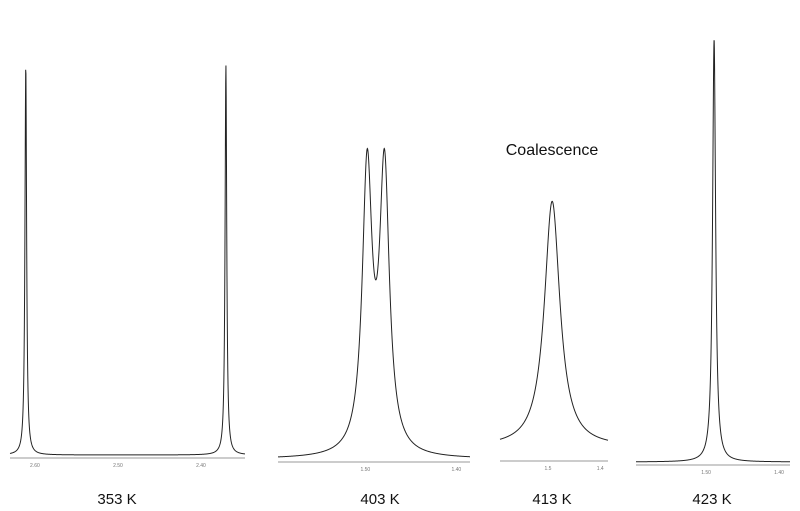 The height and width of the screenshot is (511, 800). What do you see at coordinates (118, 466) in the screenshot?
I see `tick-label: 2.50` at bounding box center [118, 466].